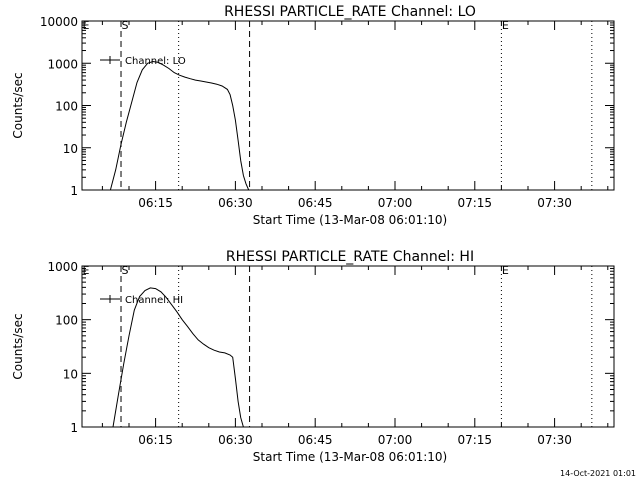  Describe the element at coordinates (350, 257) in the screenshot. I see `chart-title: RHESSI PARTICLE_RATE Channel: HI` at that location.